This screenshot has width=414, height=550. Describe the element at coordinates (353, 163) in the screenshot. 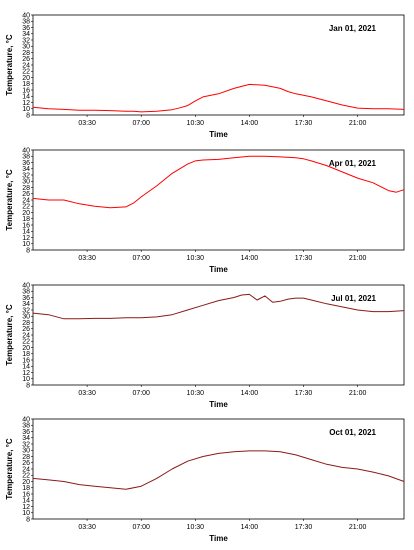

I see `date-annotation: Apr 01, 2021` at that location.